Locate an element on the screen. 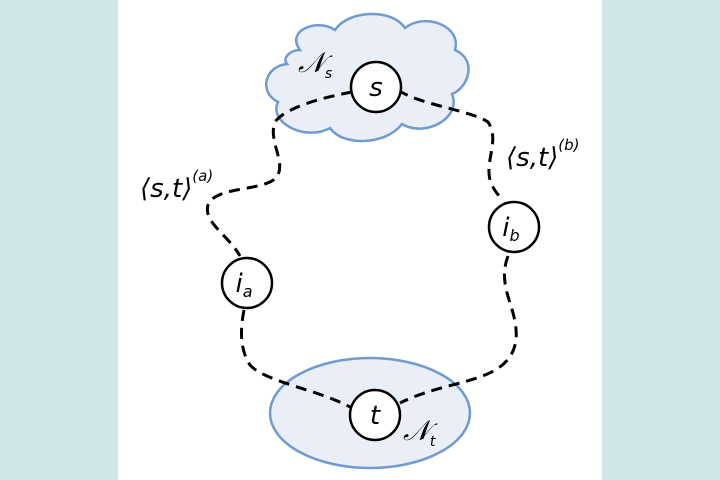  path-b-lower-segment is located at coordinates (458, 330).